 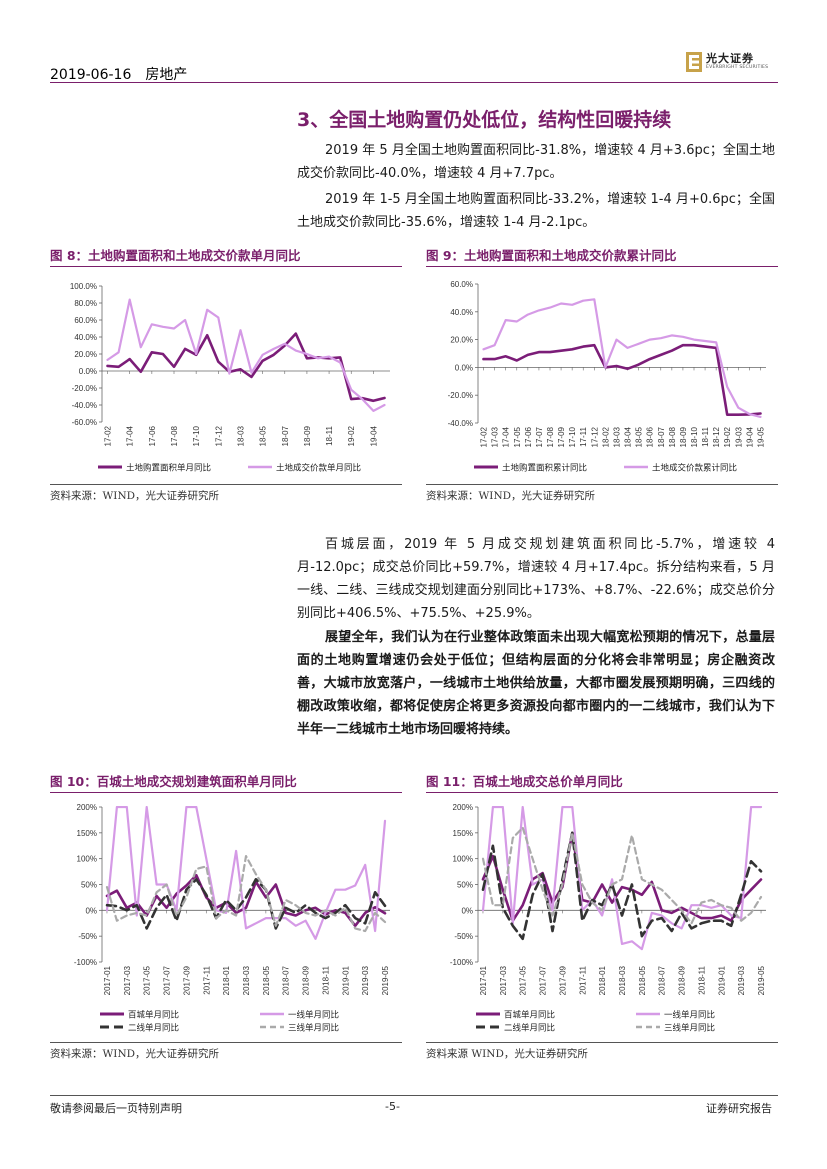 I want to click on legend-label: 二线单月同比, so click(x=529, y=1028).